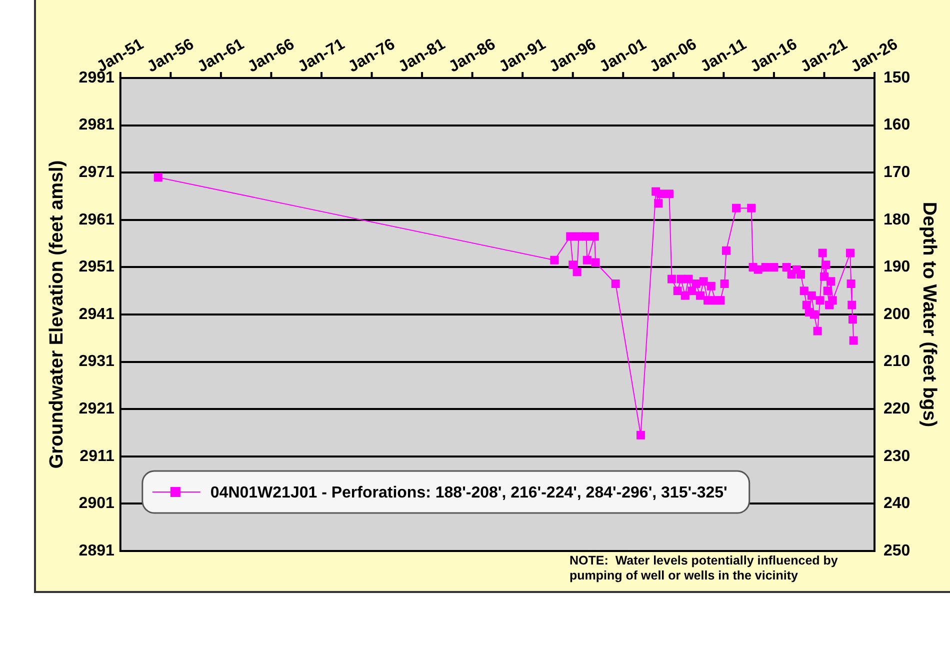  I want to click on y2-tick-label: 220, so click(897, 409).